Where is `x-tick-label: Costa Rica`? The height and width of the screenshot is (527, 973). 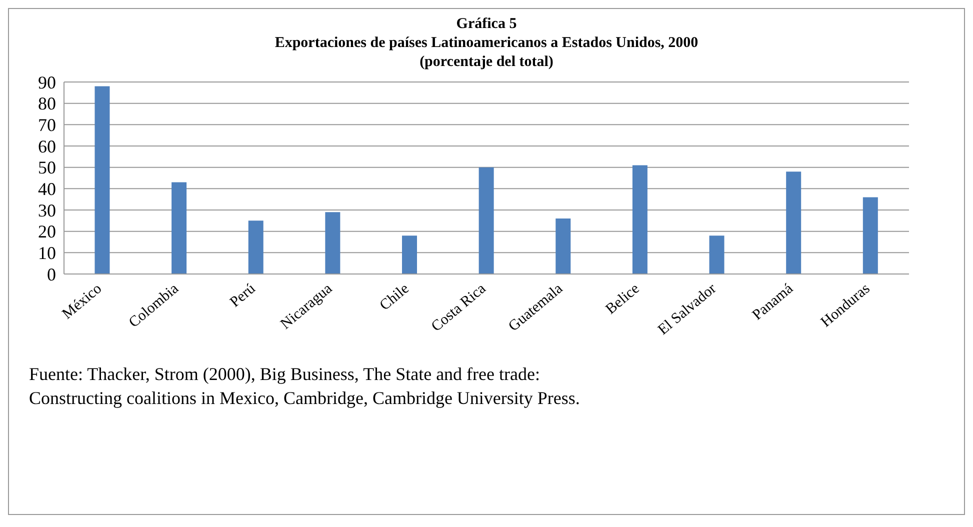
x-tick-label: Costa Rica is located at coordinates (459, 308).